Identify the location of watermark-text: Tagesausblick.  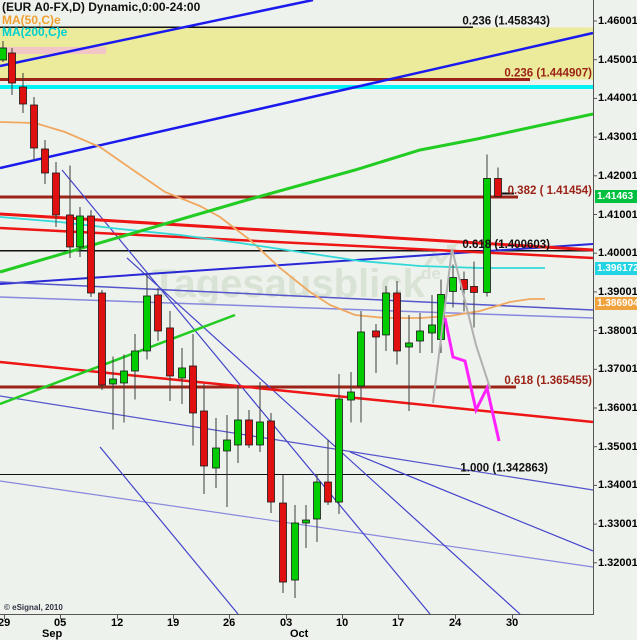
(288, 284).